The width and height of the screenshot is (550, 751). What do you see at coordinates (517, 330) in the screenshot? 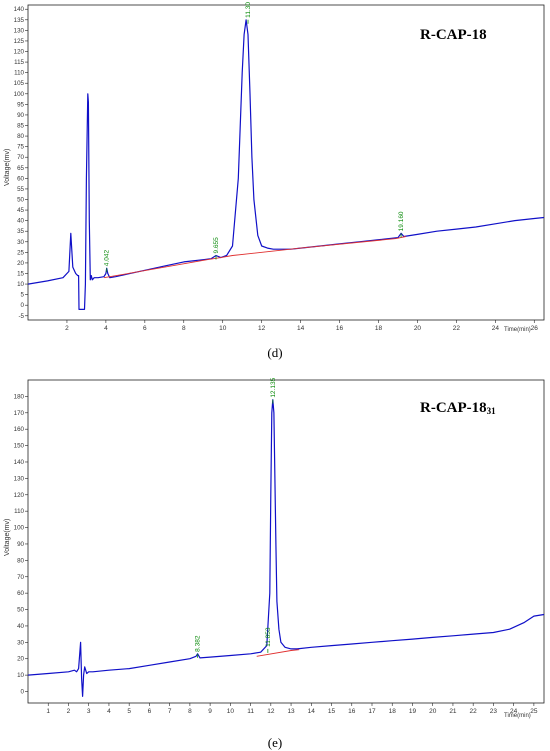
I see `x-axis-title-d: Time(min)` at bounding box center [517, 330].